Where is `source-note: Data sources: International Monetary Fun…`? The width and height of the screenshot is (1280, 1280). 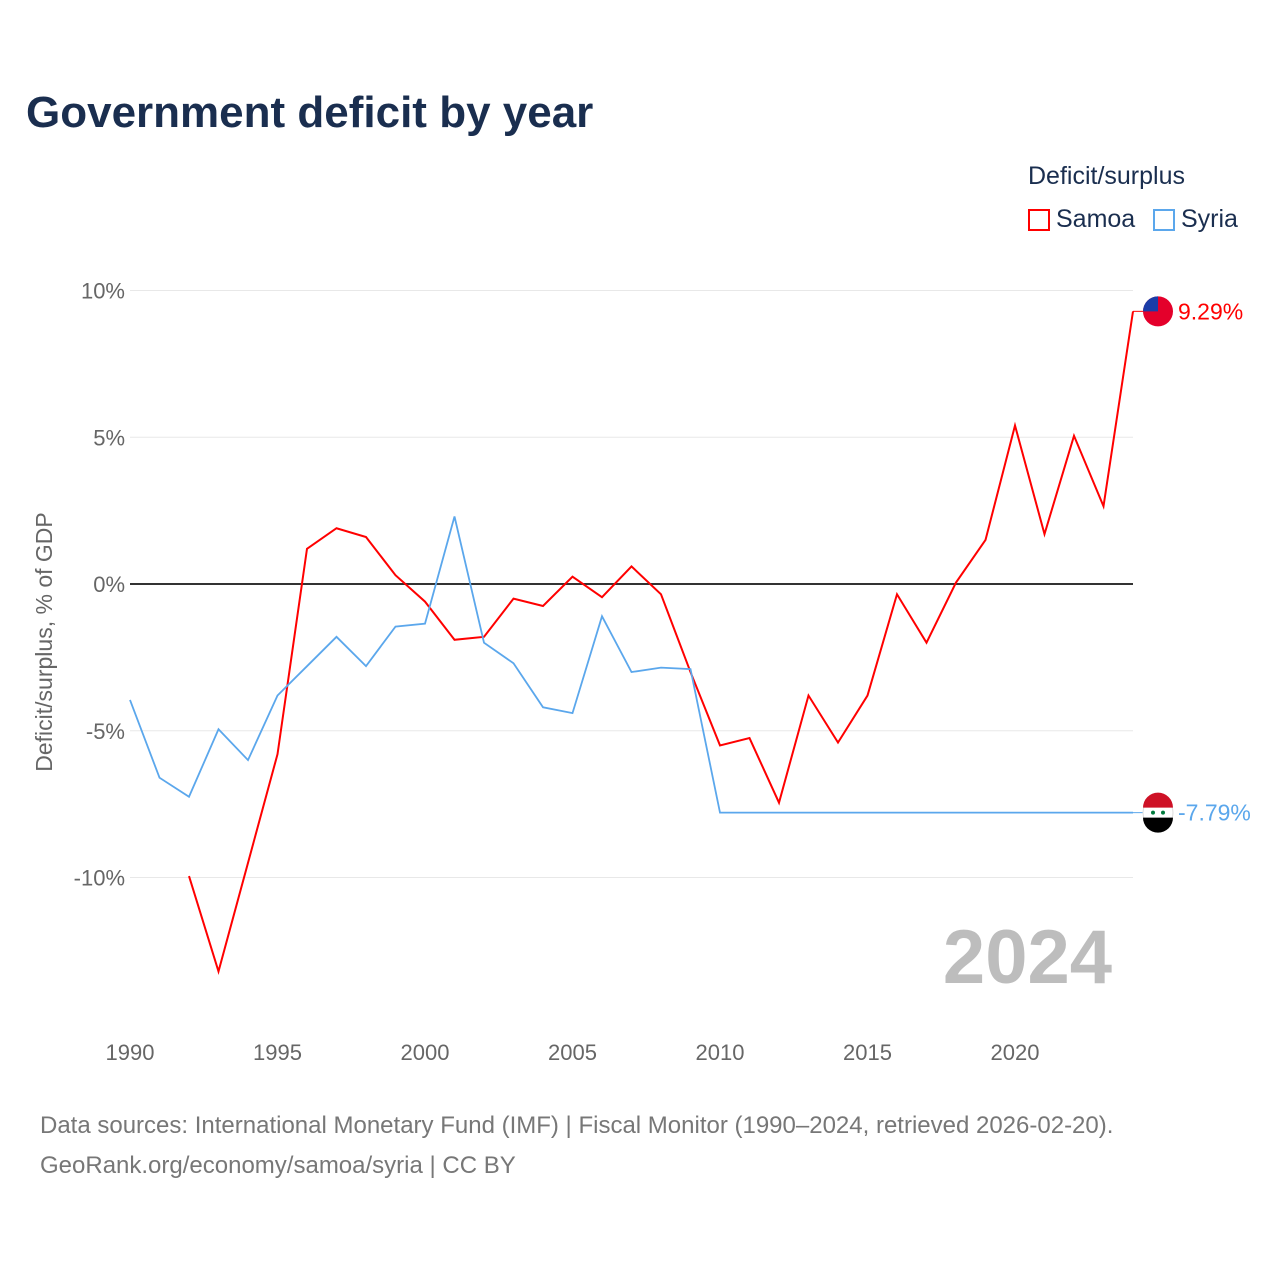 source-note: Data sources: International Monetary Fun… is located at coordinates (576, 1146).